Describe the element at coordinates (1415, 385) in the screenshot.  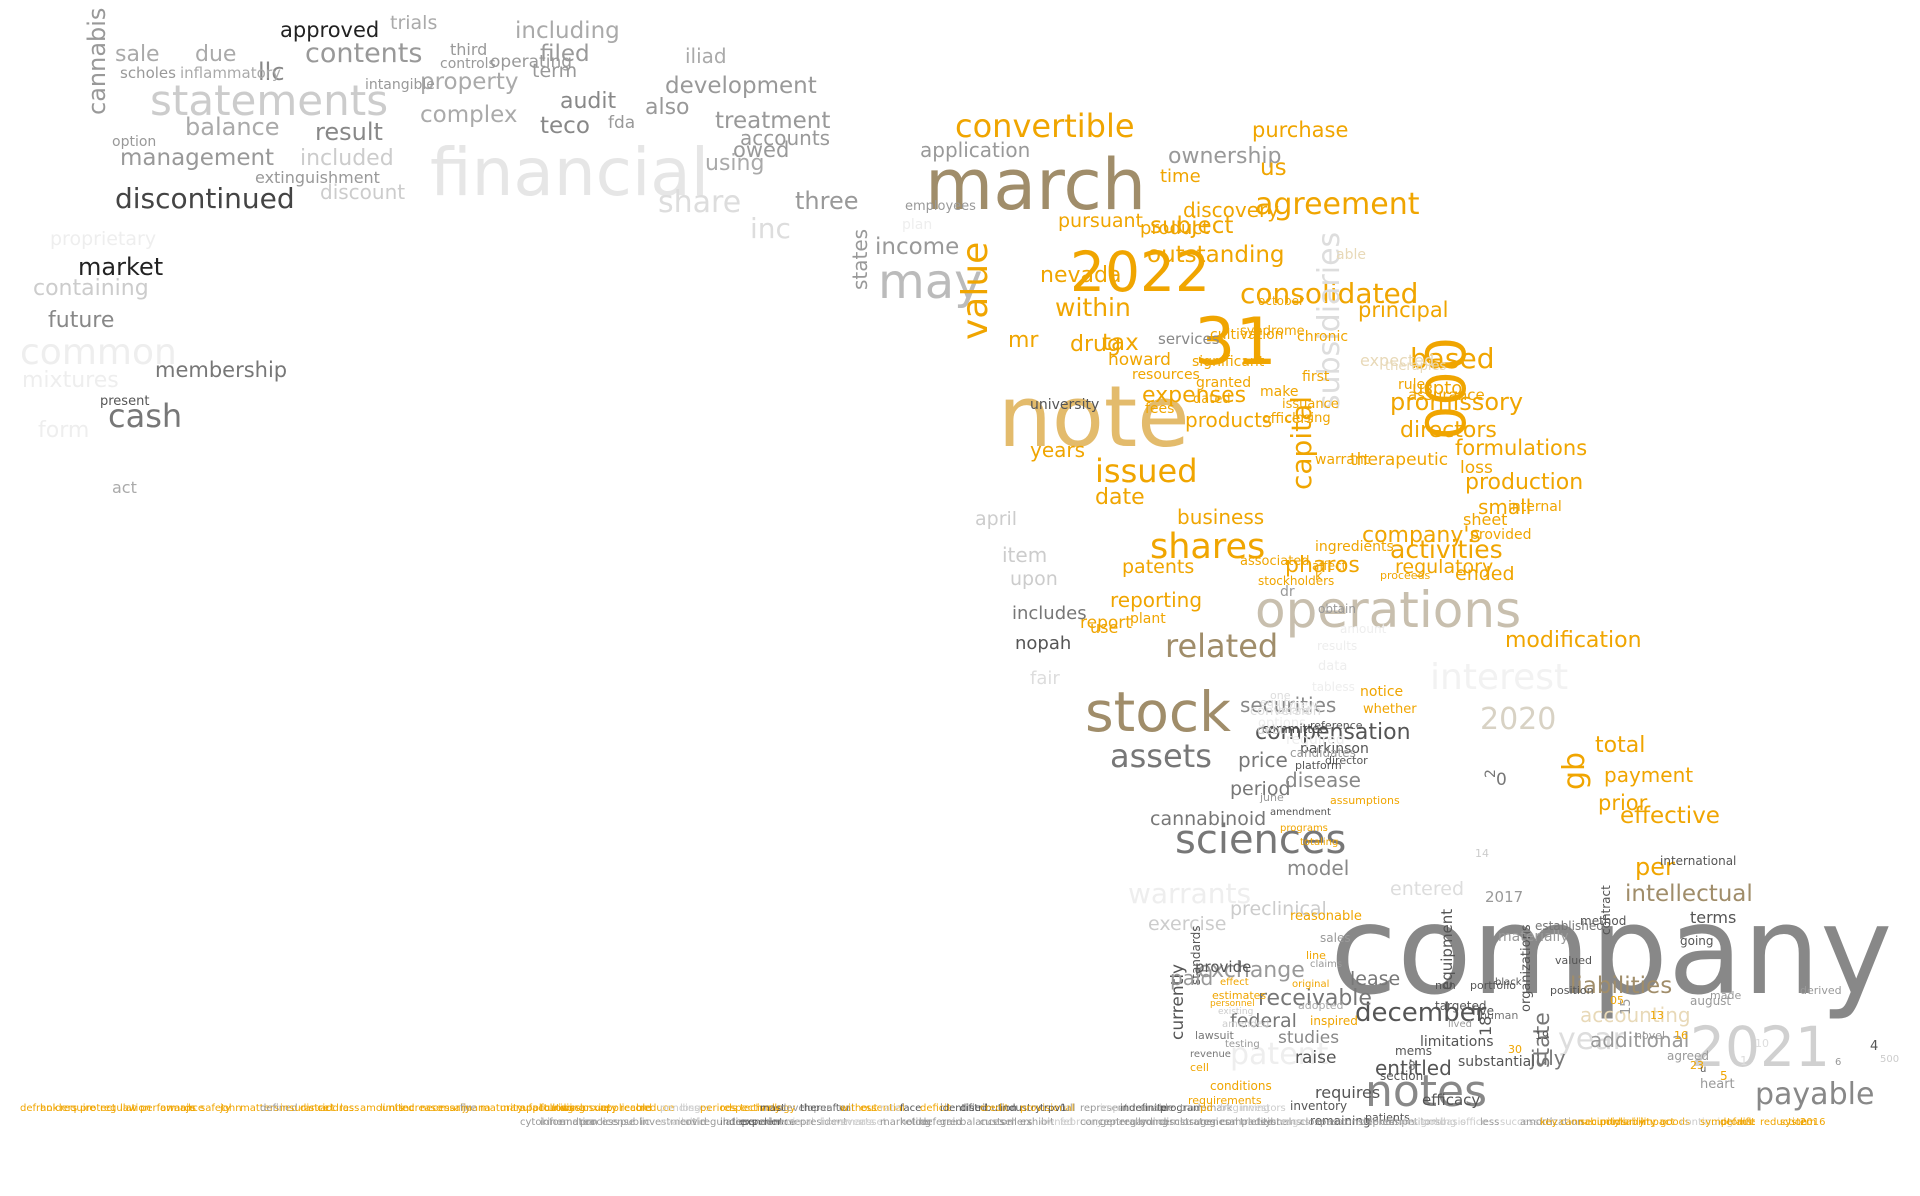
I see `word-rules: rules` at that location.